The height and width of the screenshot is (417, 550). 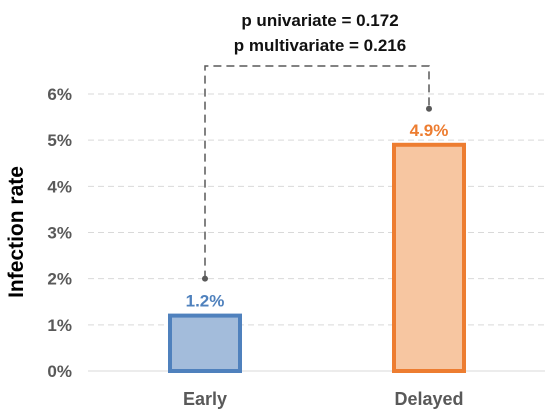 What do you see at coordinates (320, 45) in the screenshot?
I see `p-multivariate-annotation: p multivariate = 0.216` at bounding box center [320, 45].